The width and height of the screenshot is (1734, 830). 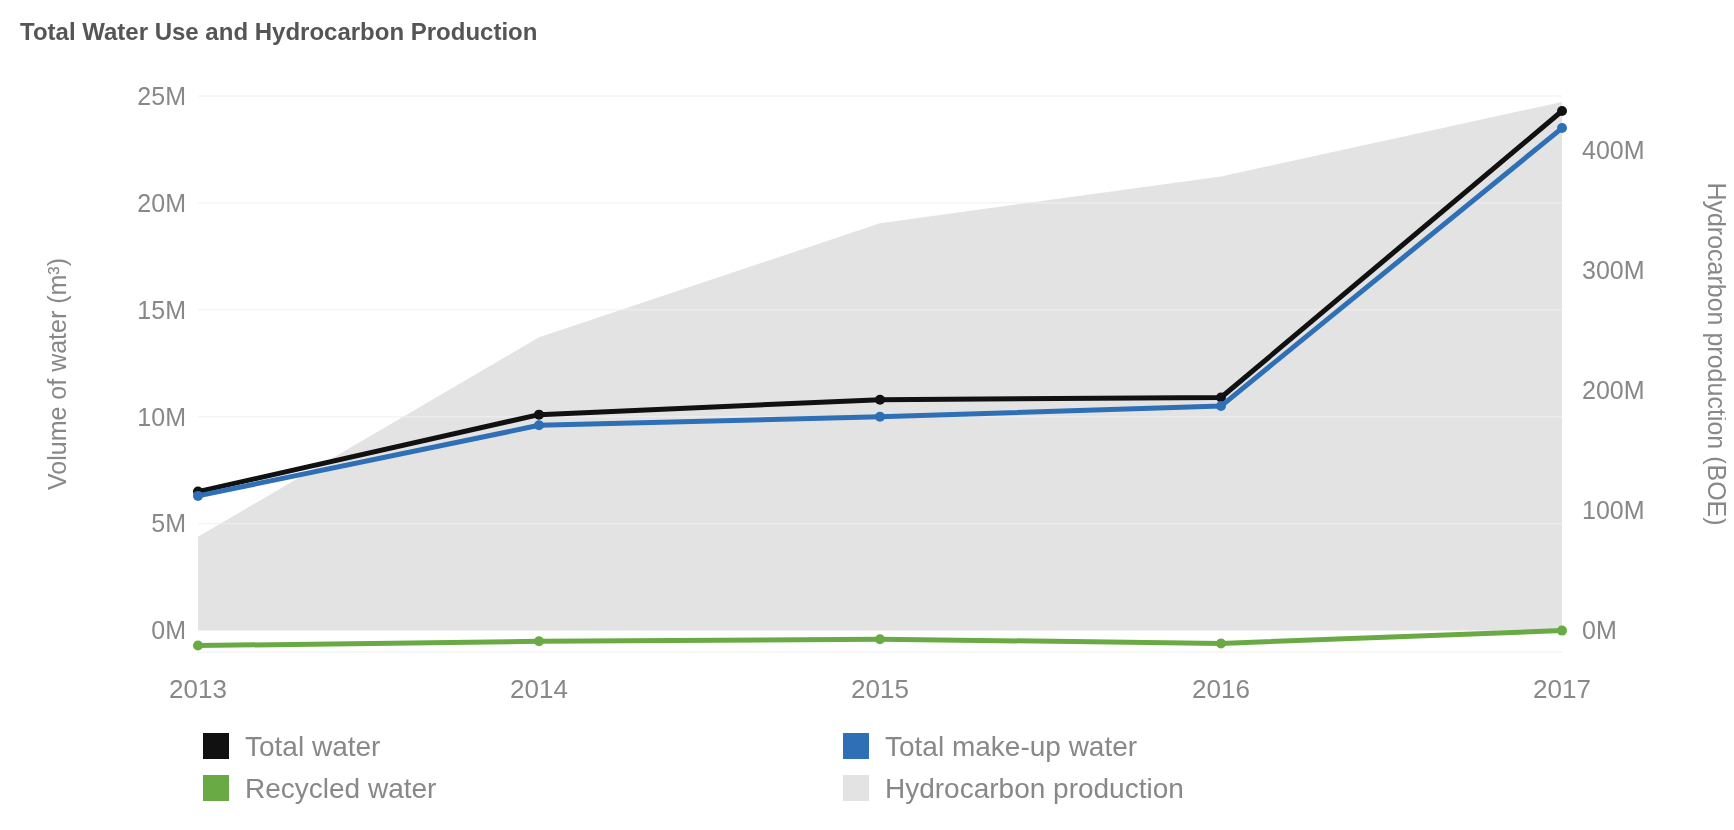 What do you see at coordinates (1599, 630) in the screenshot?
I see `y2-tick-label: 0M` at bounding box center [1599, 630].